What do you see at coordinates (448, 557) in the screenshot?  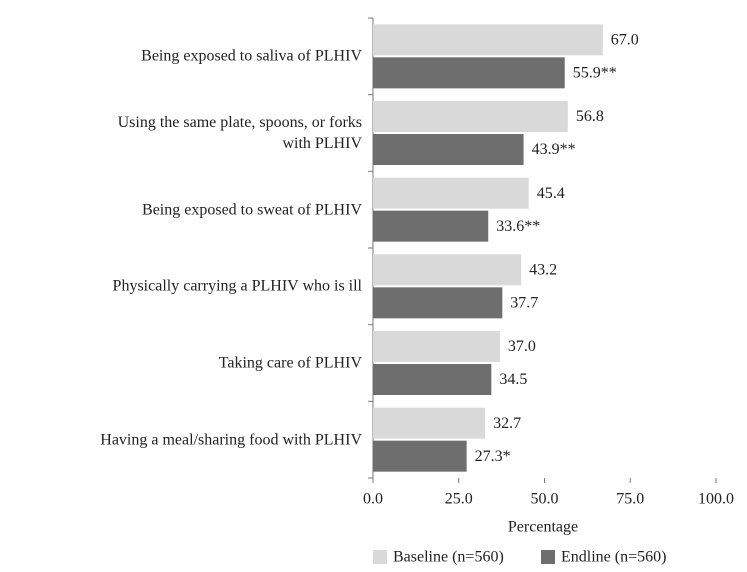 I see `legend-label: Baseline (n=560)` at bounding box center [448, 557].